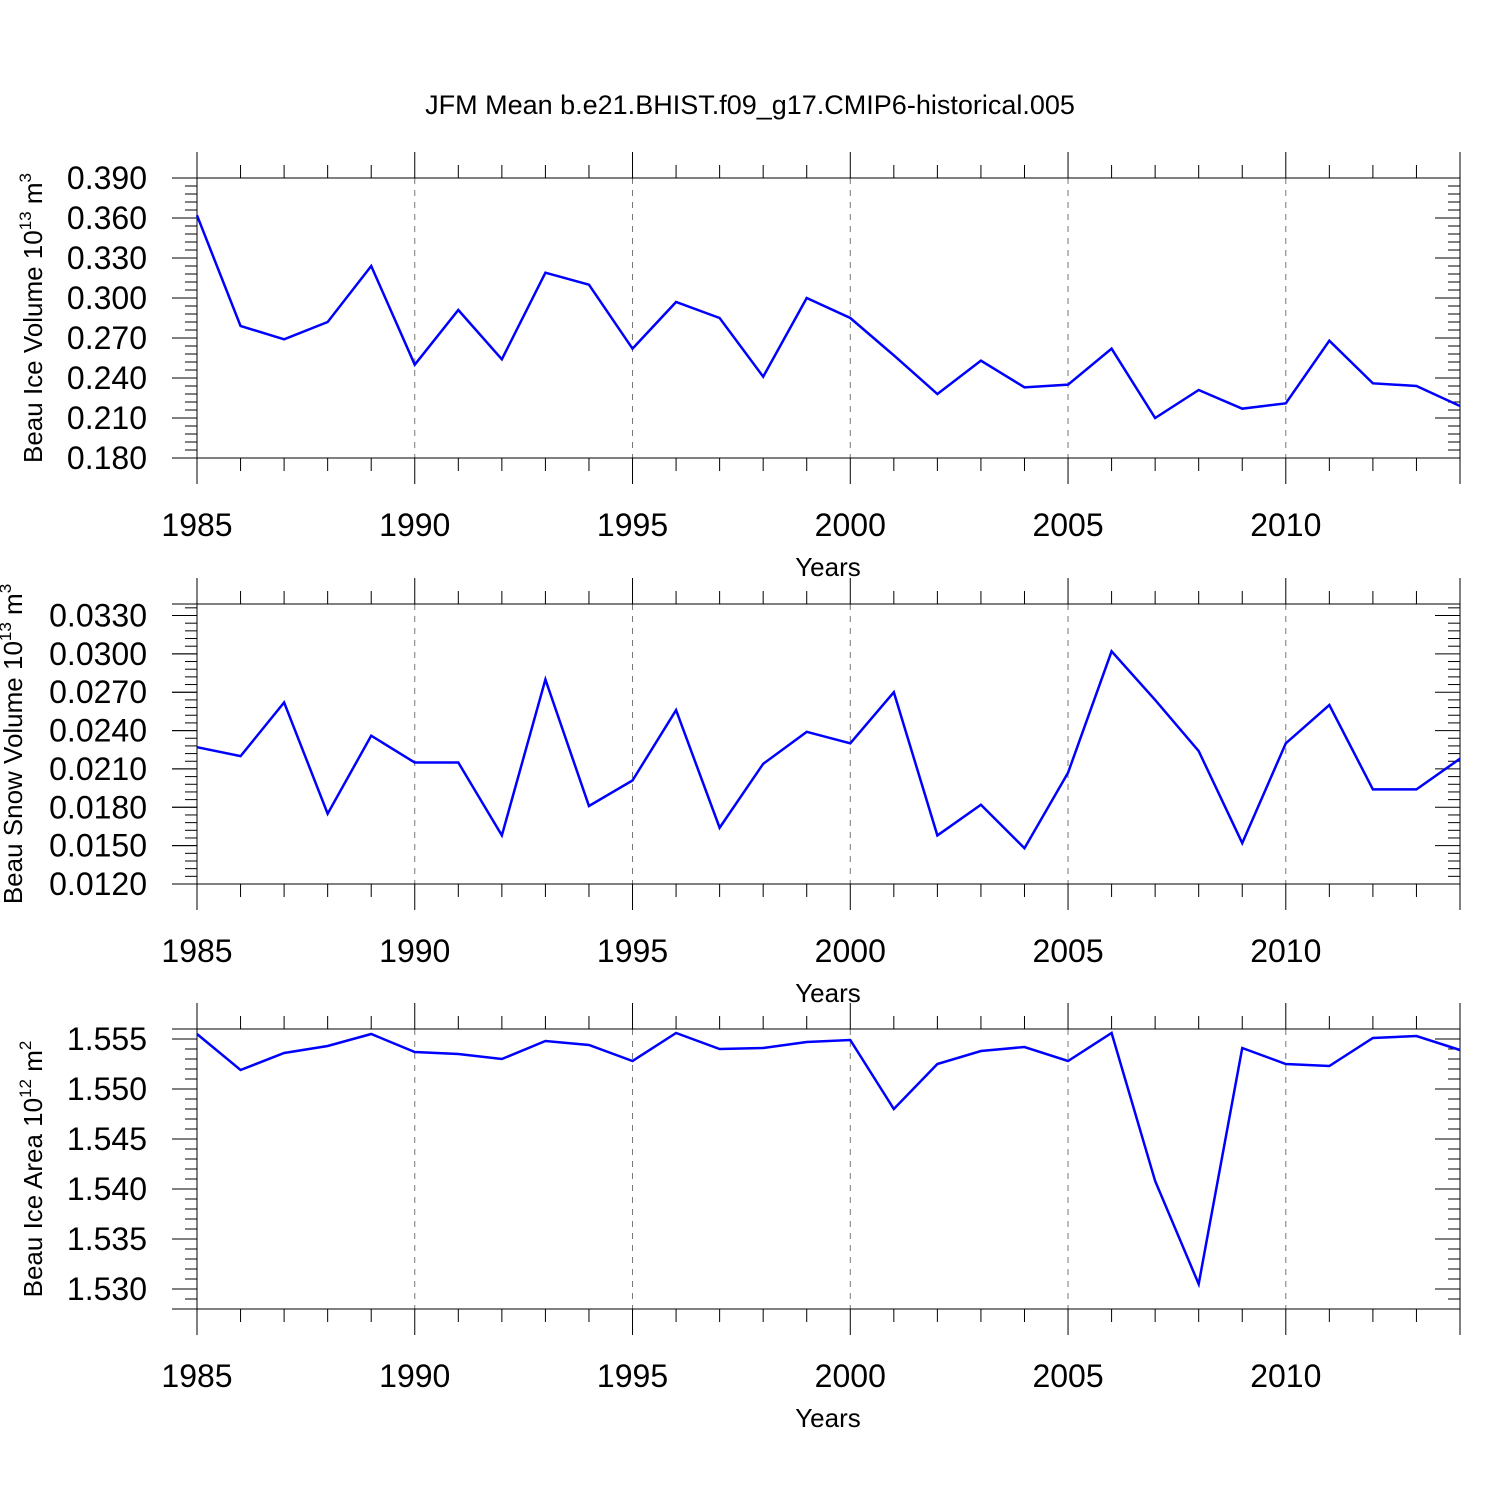 The image size is (1500, 1500). I want to click on y-tick-label: 1.545, so click(107, 1139).